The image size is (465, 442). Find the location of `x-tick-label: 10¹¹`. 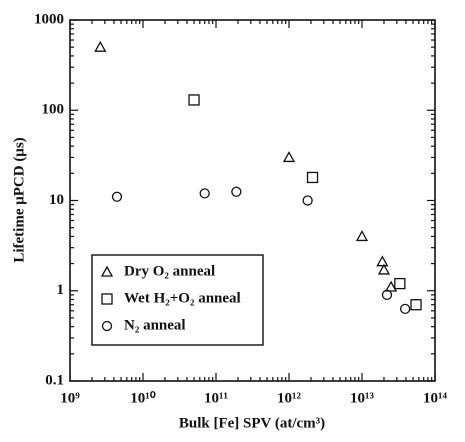

x-tick-label: 10¹¹ is located at coordinates (216, 398).